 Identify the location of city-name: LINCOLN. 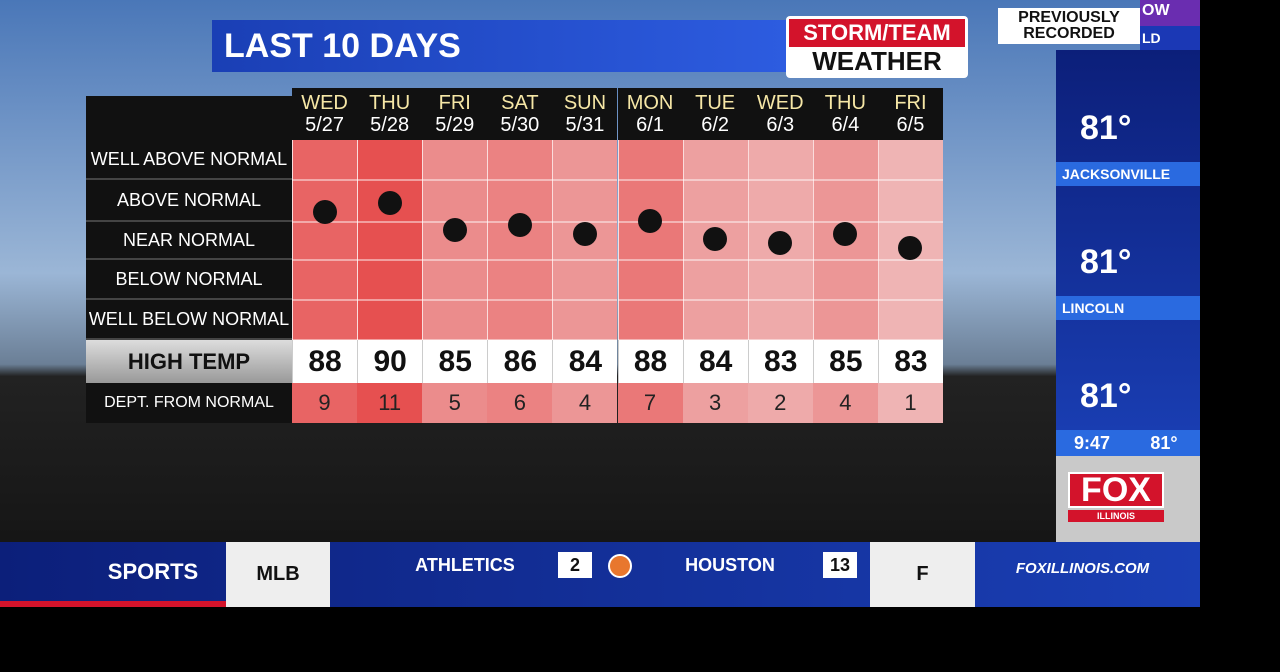
(1128, 308).